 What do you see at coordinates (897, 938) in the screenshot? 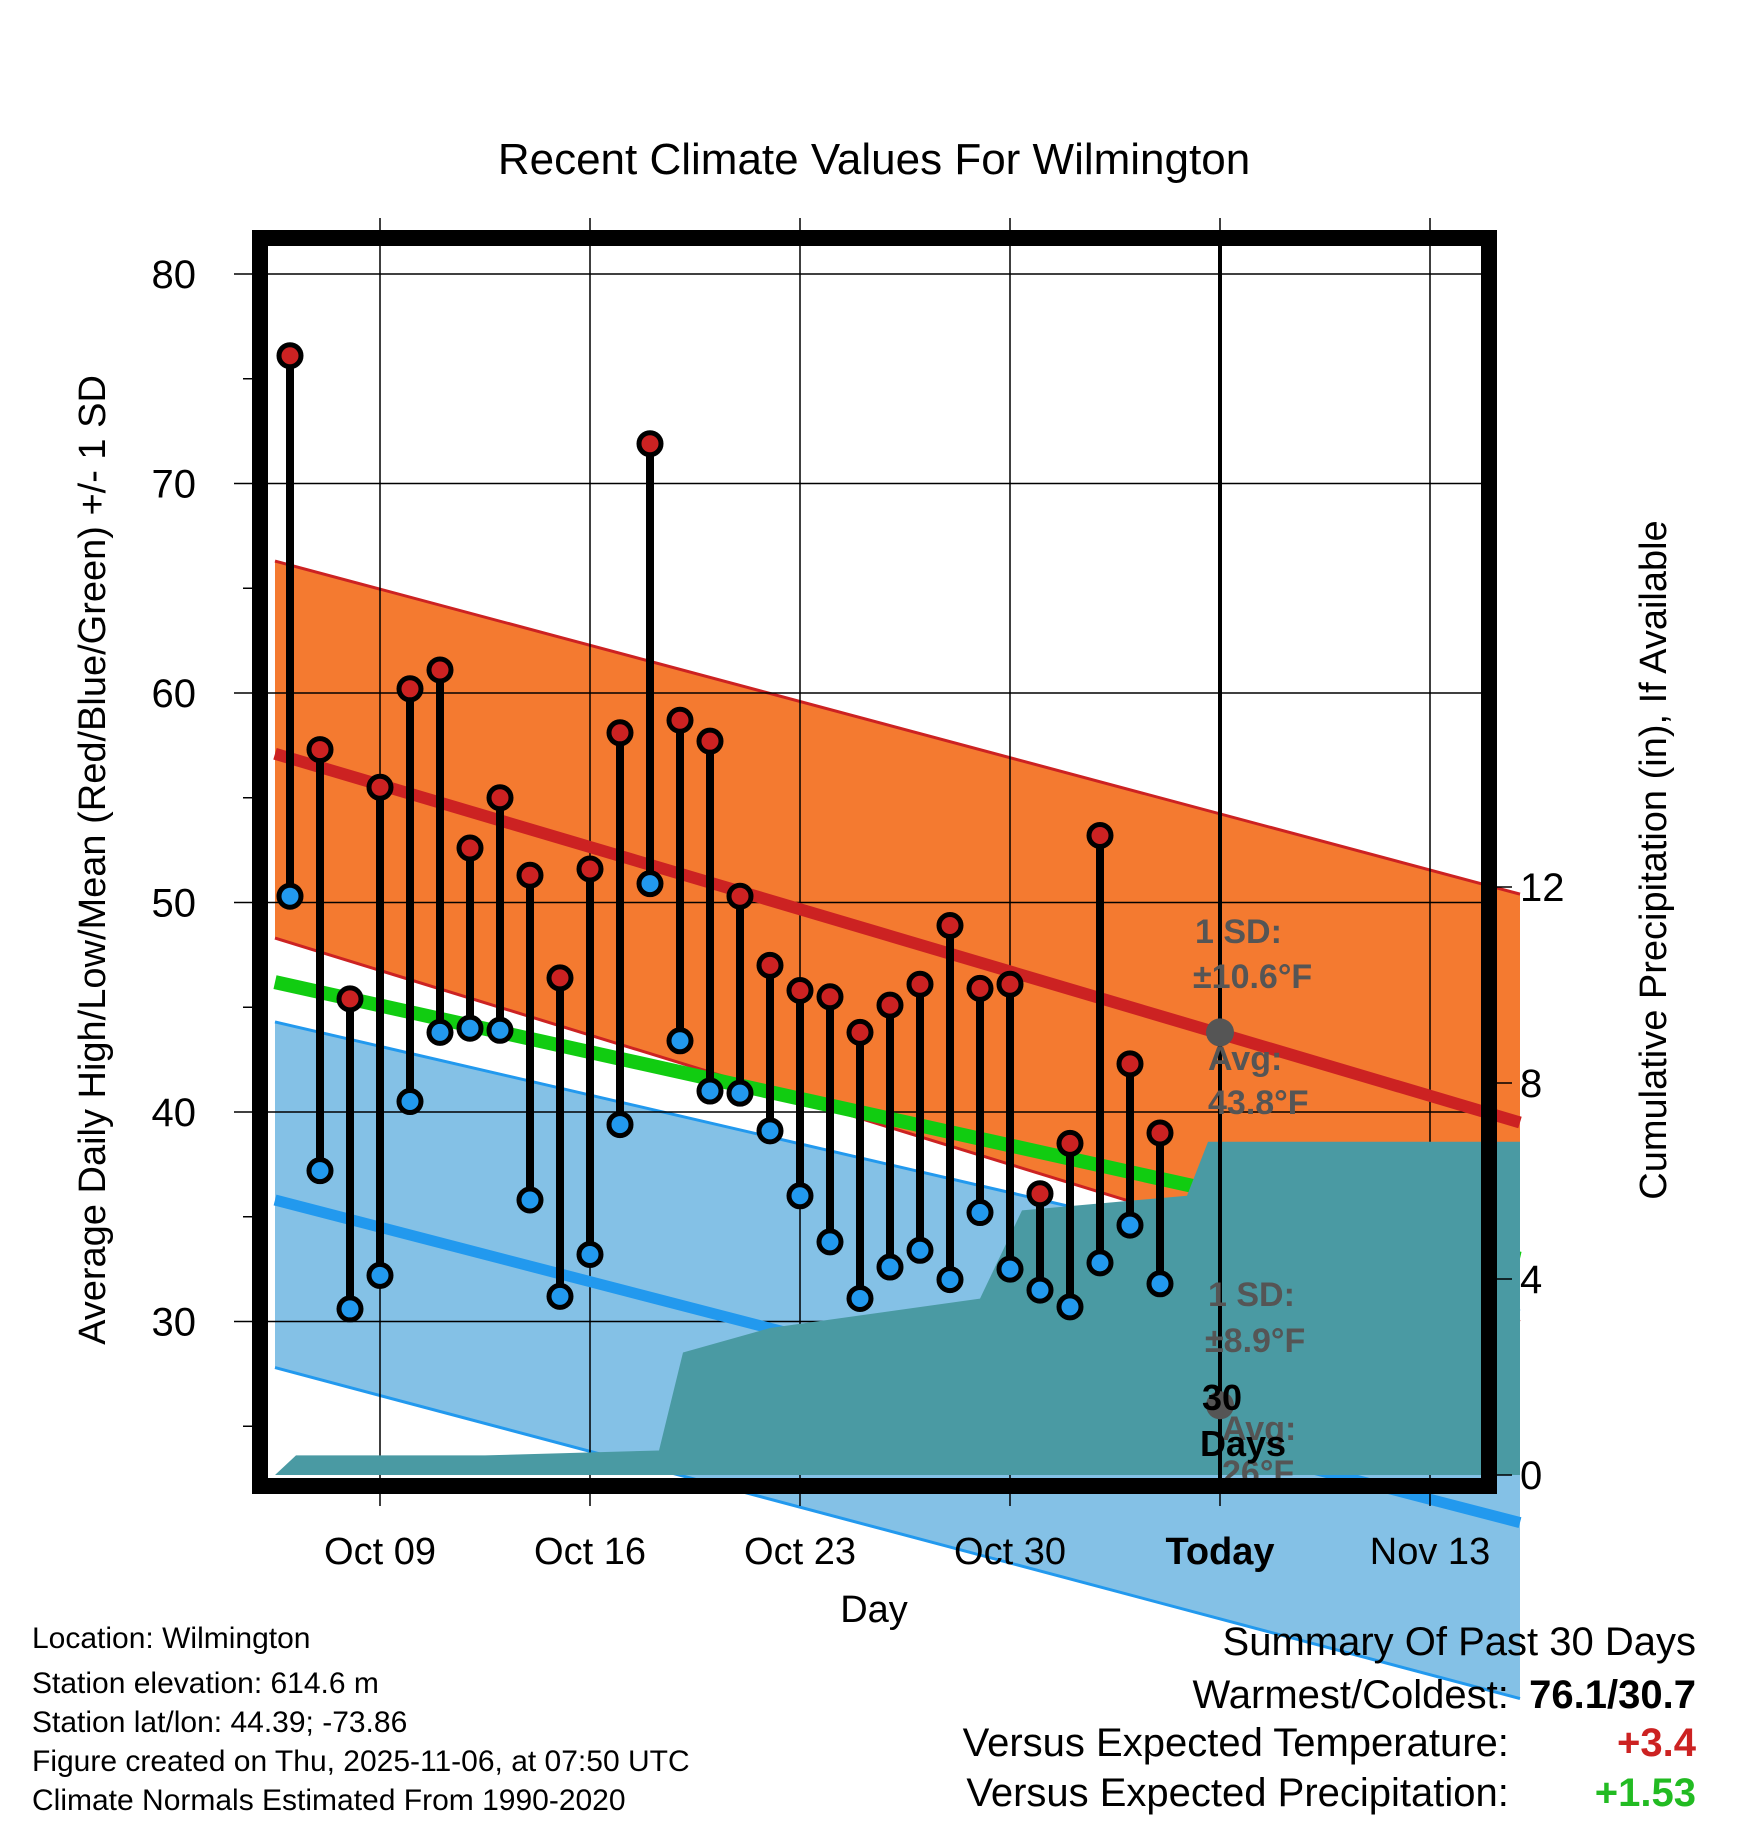
I see `avg-high-line` at bounding box center [897, 938].